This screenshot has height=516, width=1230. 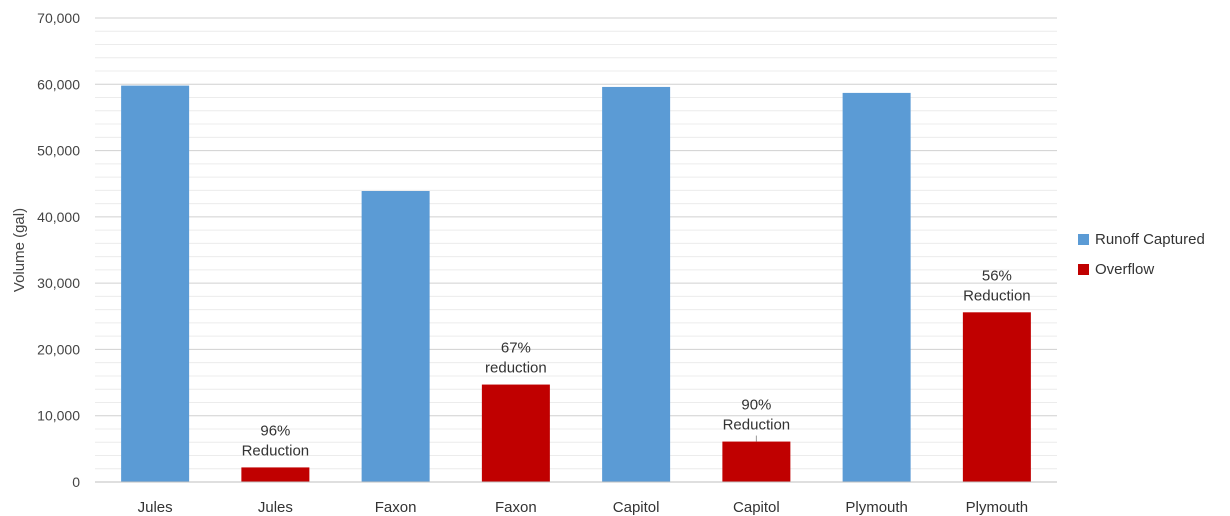 I want to click on y-tick-label: 0, so click(x=76, y=482).